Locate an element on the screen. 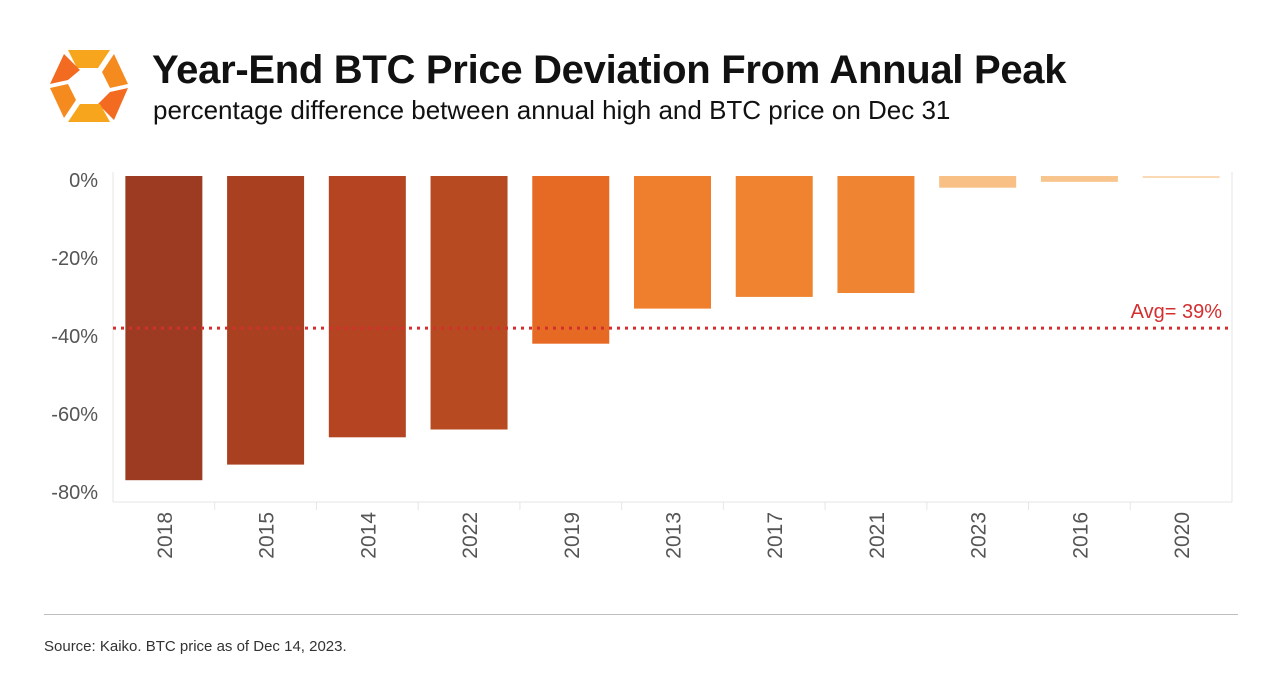 The height and width of the screenshot is (689, 1280). bar-2021 is located at coordinates (876, 234).